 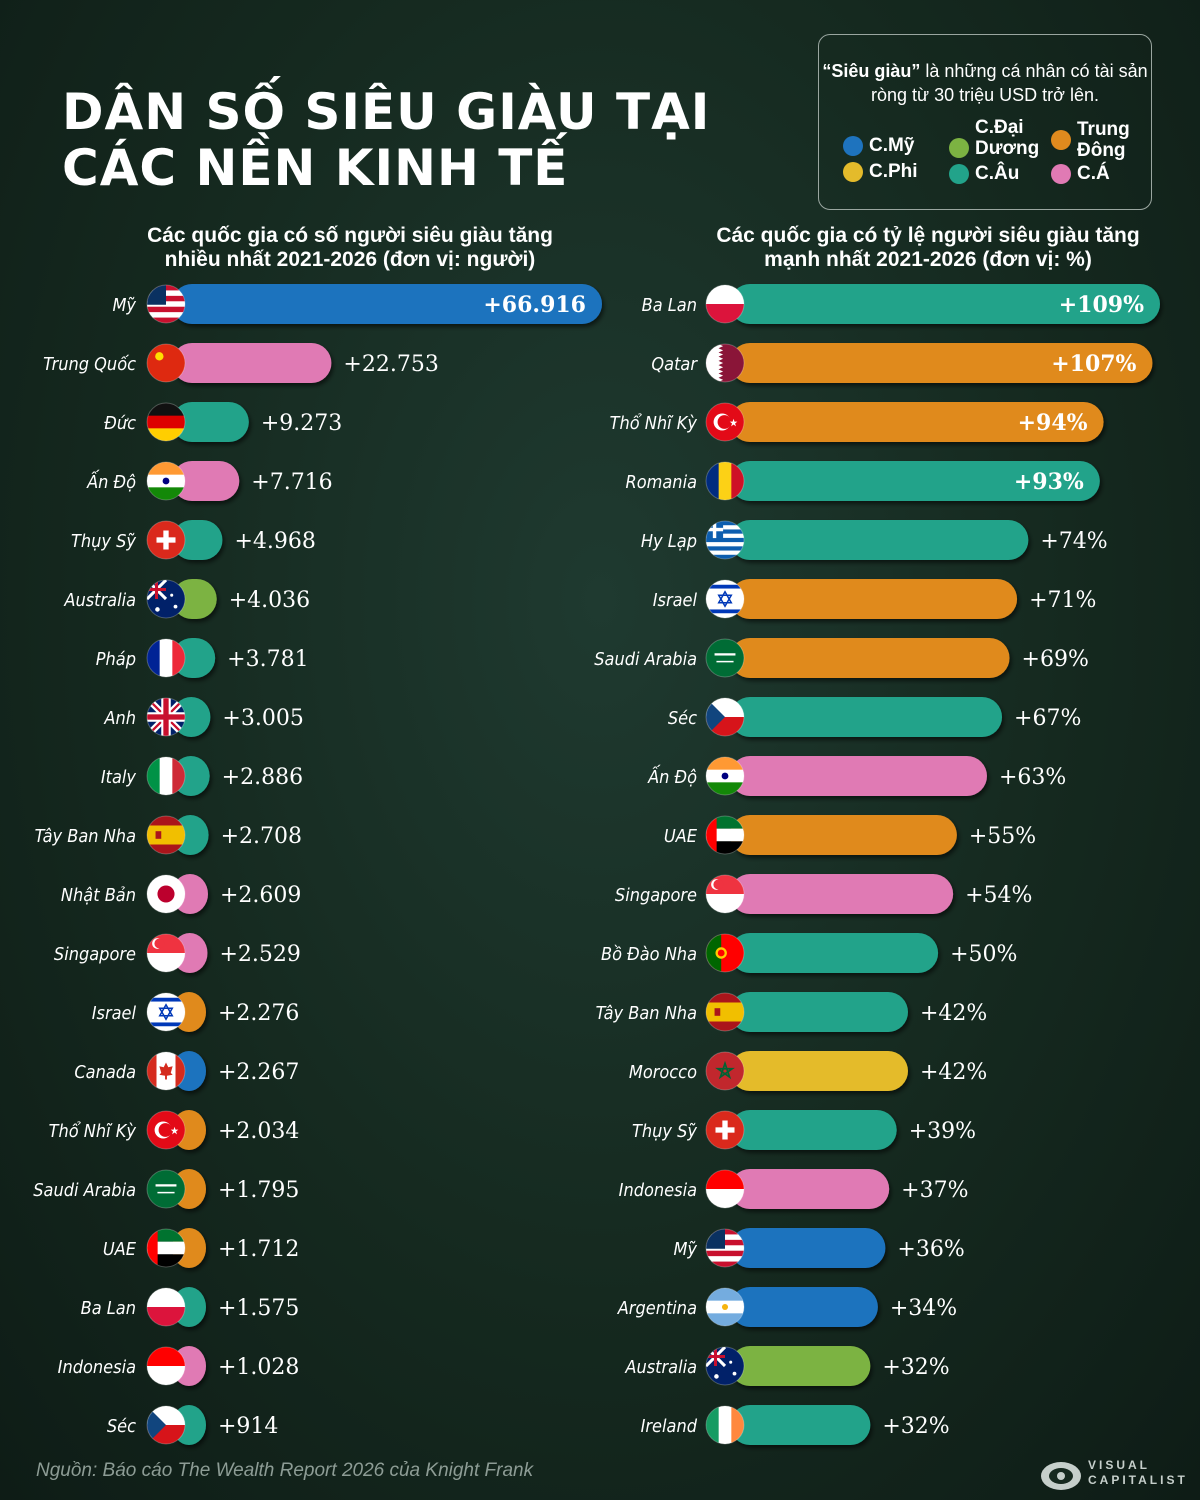 I want to click on left-country-label-14: Thổ Nhĩ Kỳ, so click(x=93, y=1131).